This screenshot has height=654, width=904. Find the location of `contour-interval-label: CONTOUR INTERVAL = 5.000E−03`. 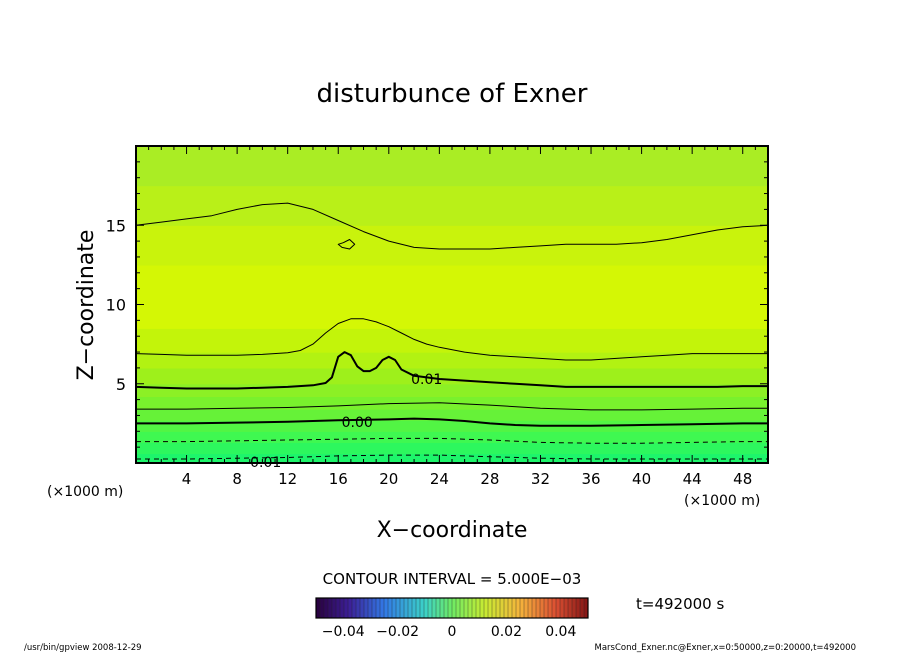

contour-interval-label: CONTOUR INTERVAL = 5.000E−03 is located at coordinates (452, 579).